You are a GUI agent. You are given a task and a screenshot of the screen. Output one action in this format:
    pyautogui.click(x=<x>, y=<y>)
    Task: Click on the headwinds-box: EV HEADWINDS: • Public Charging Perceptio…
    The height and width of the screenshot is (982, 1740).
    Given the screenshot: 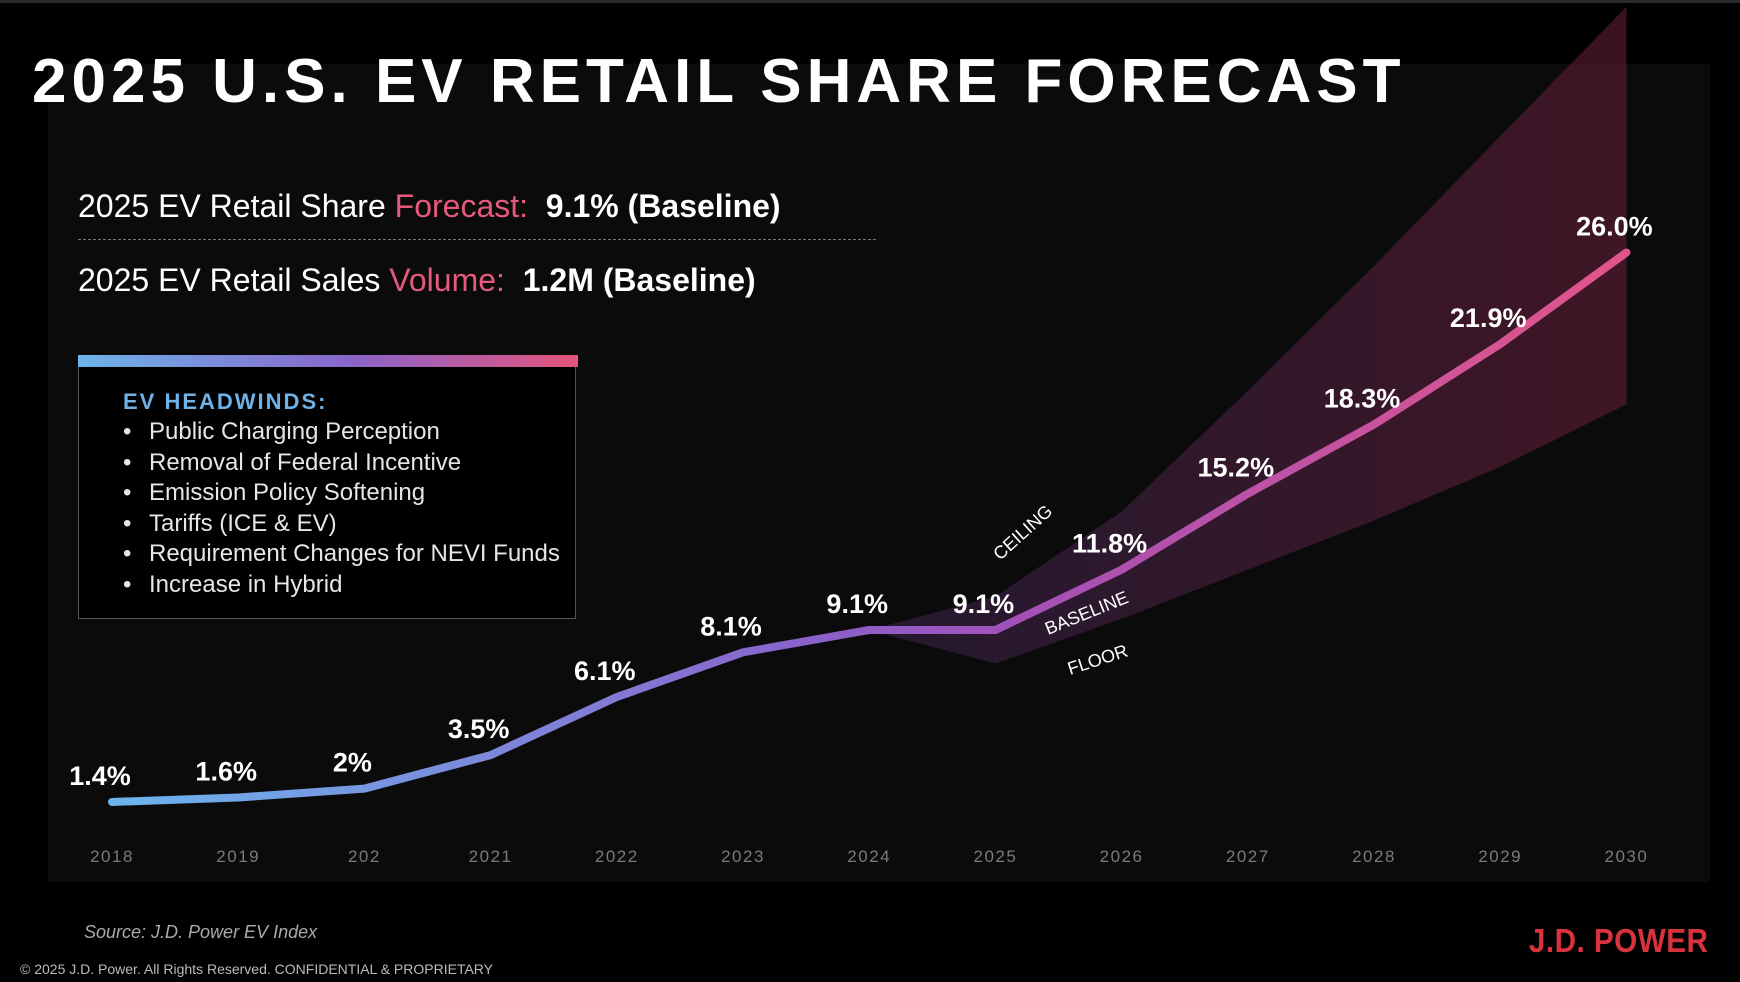 What is the action you would take?
    pyautogui.click(x=327, y=487)
    